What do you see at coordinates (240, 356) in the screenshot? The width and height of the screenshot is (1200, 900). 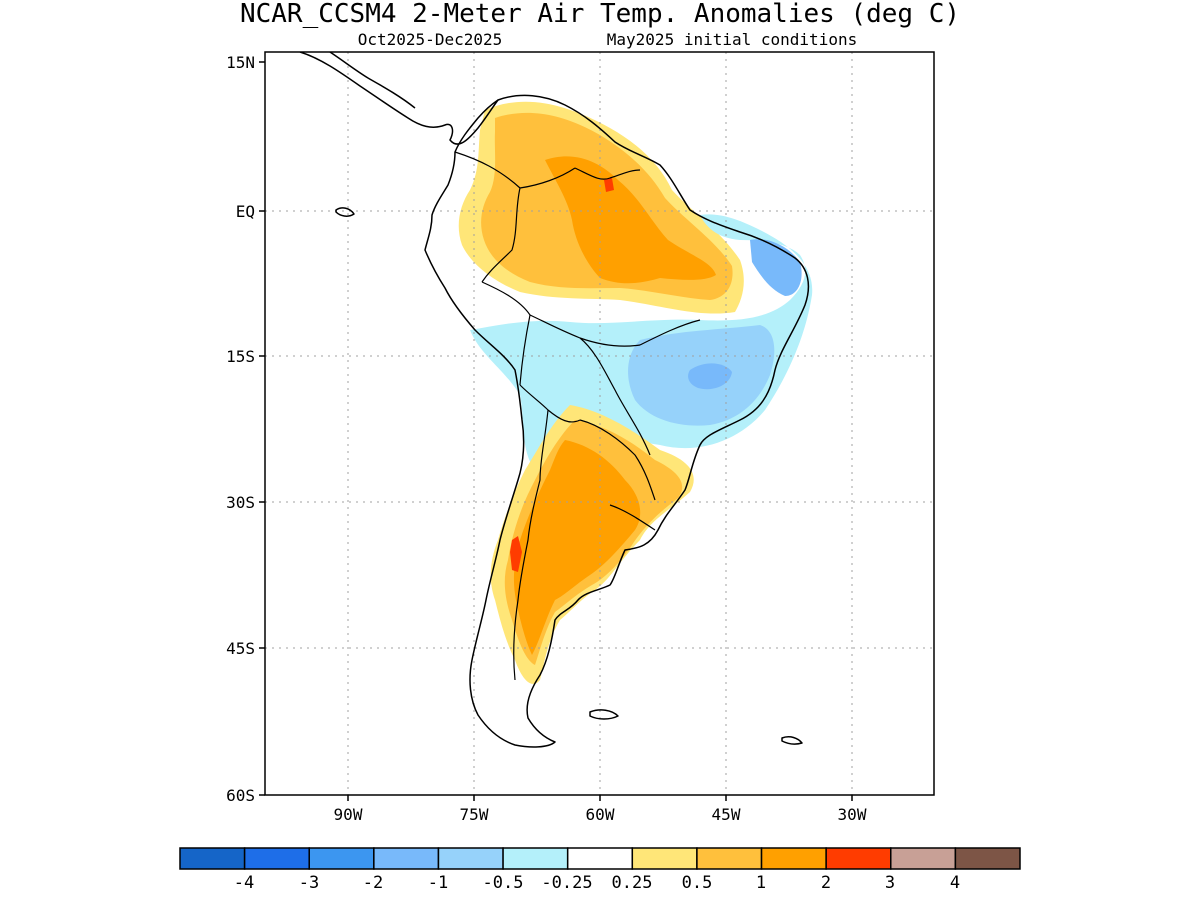 I see `lat-label-15s: 15S` at bounding box center [240, 356].